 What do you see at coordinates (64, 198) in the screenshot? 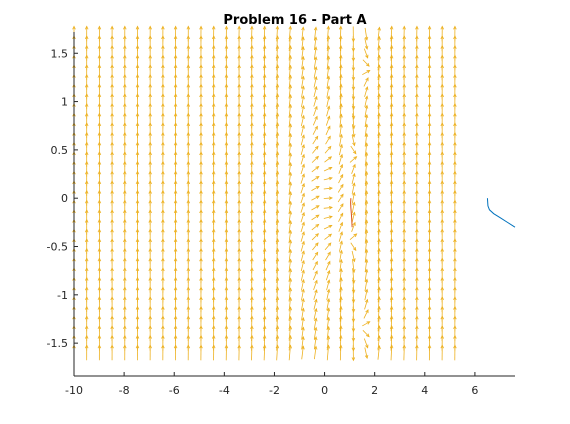
I see `y-tick-label: 0` at bounding box center [64, 198].